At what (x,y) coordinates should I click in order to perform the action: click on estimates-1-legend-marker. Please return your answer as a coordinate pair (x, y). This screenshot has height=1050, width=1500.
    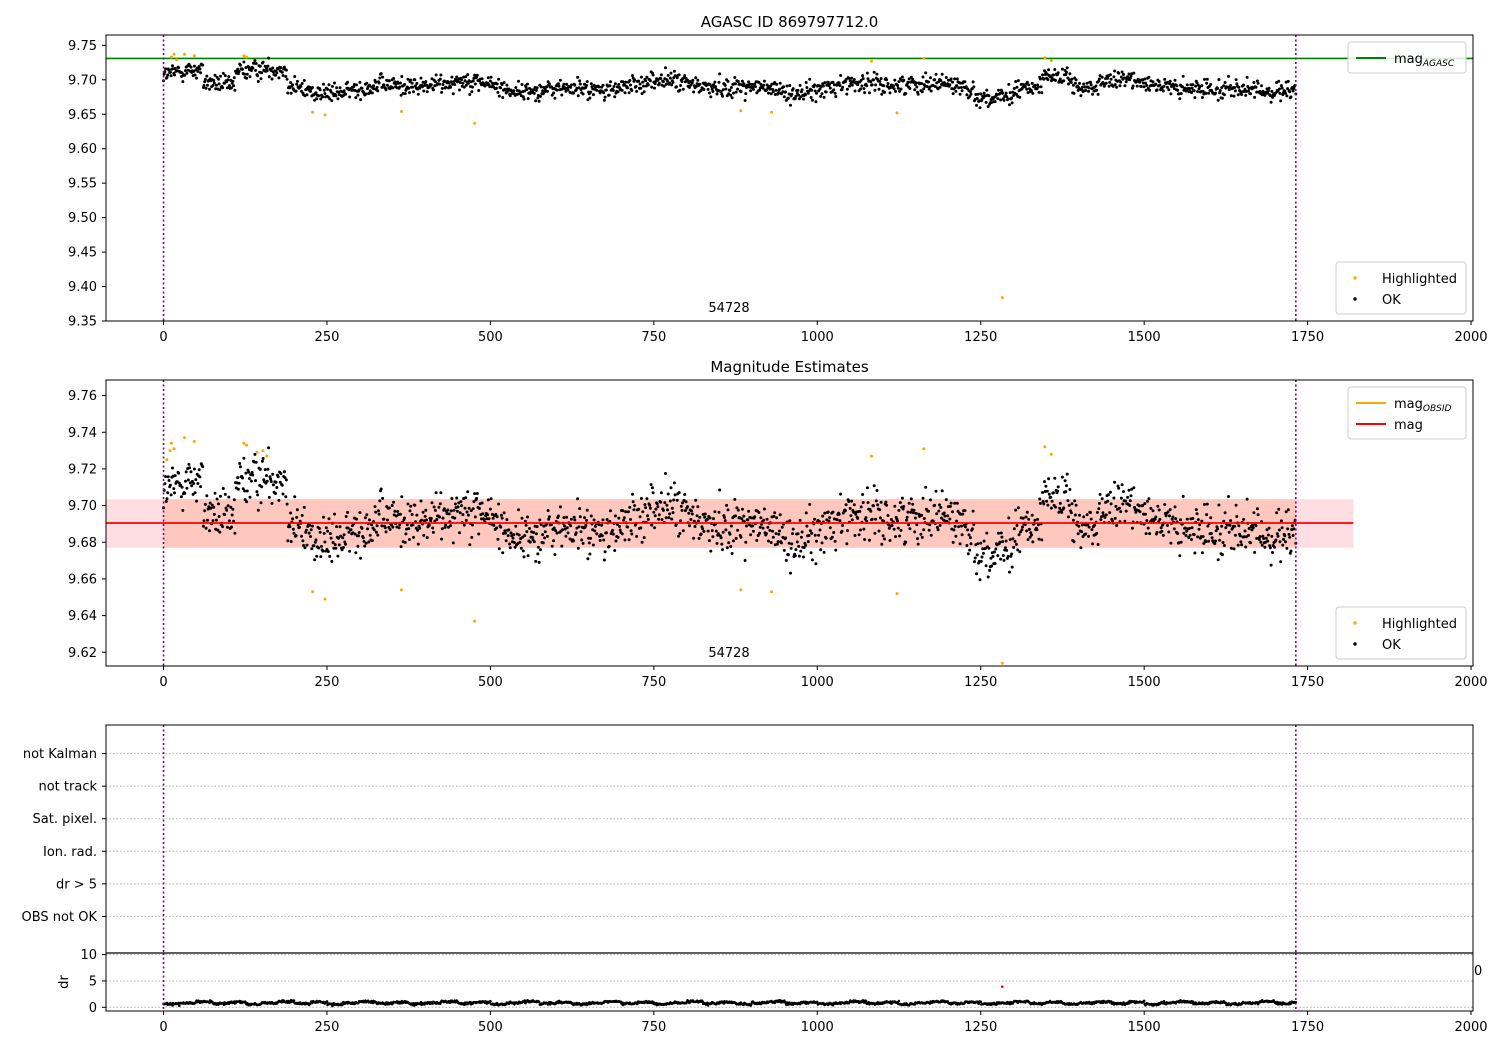
    Looking at the image, I should click on (1355, 623).